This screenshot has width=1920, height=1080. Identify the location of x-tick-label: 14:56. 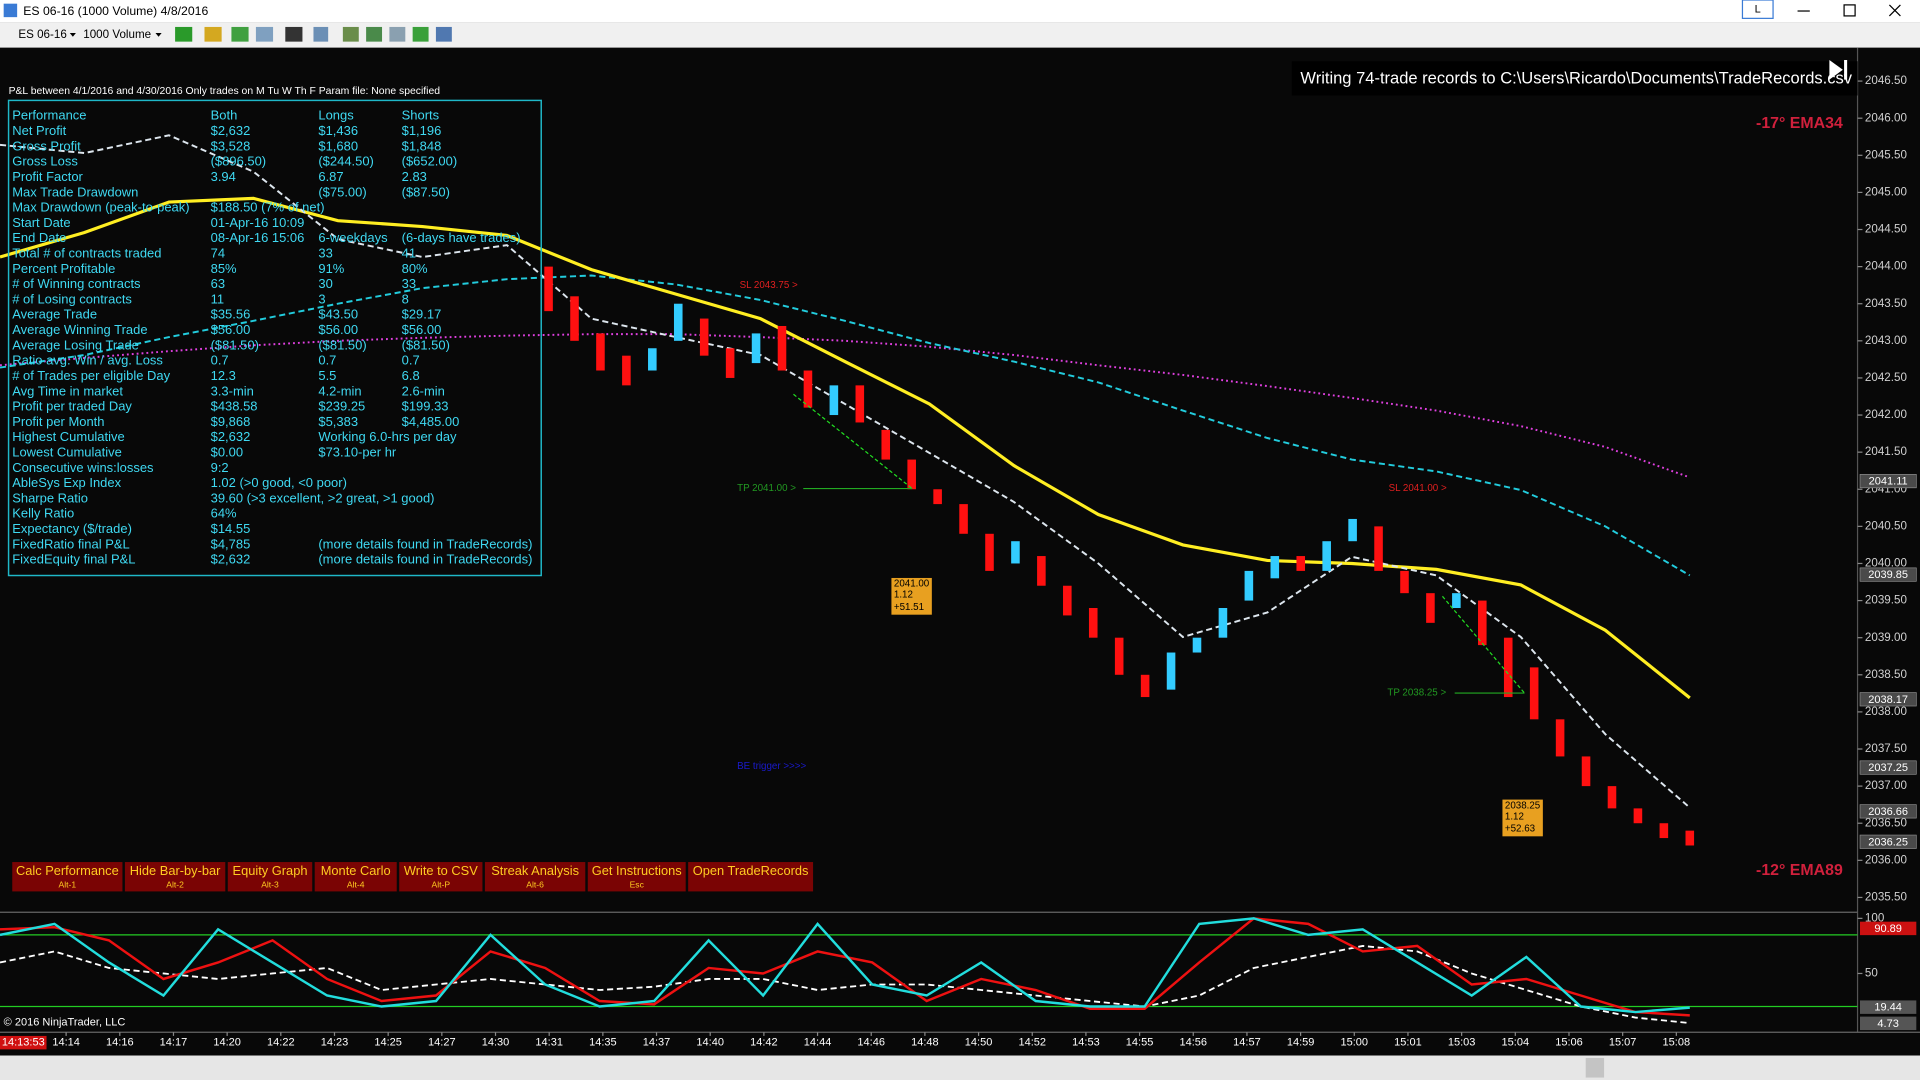
(1193, 1043).